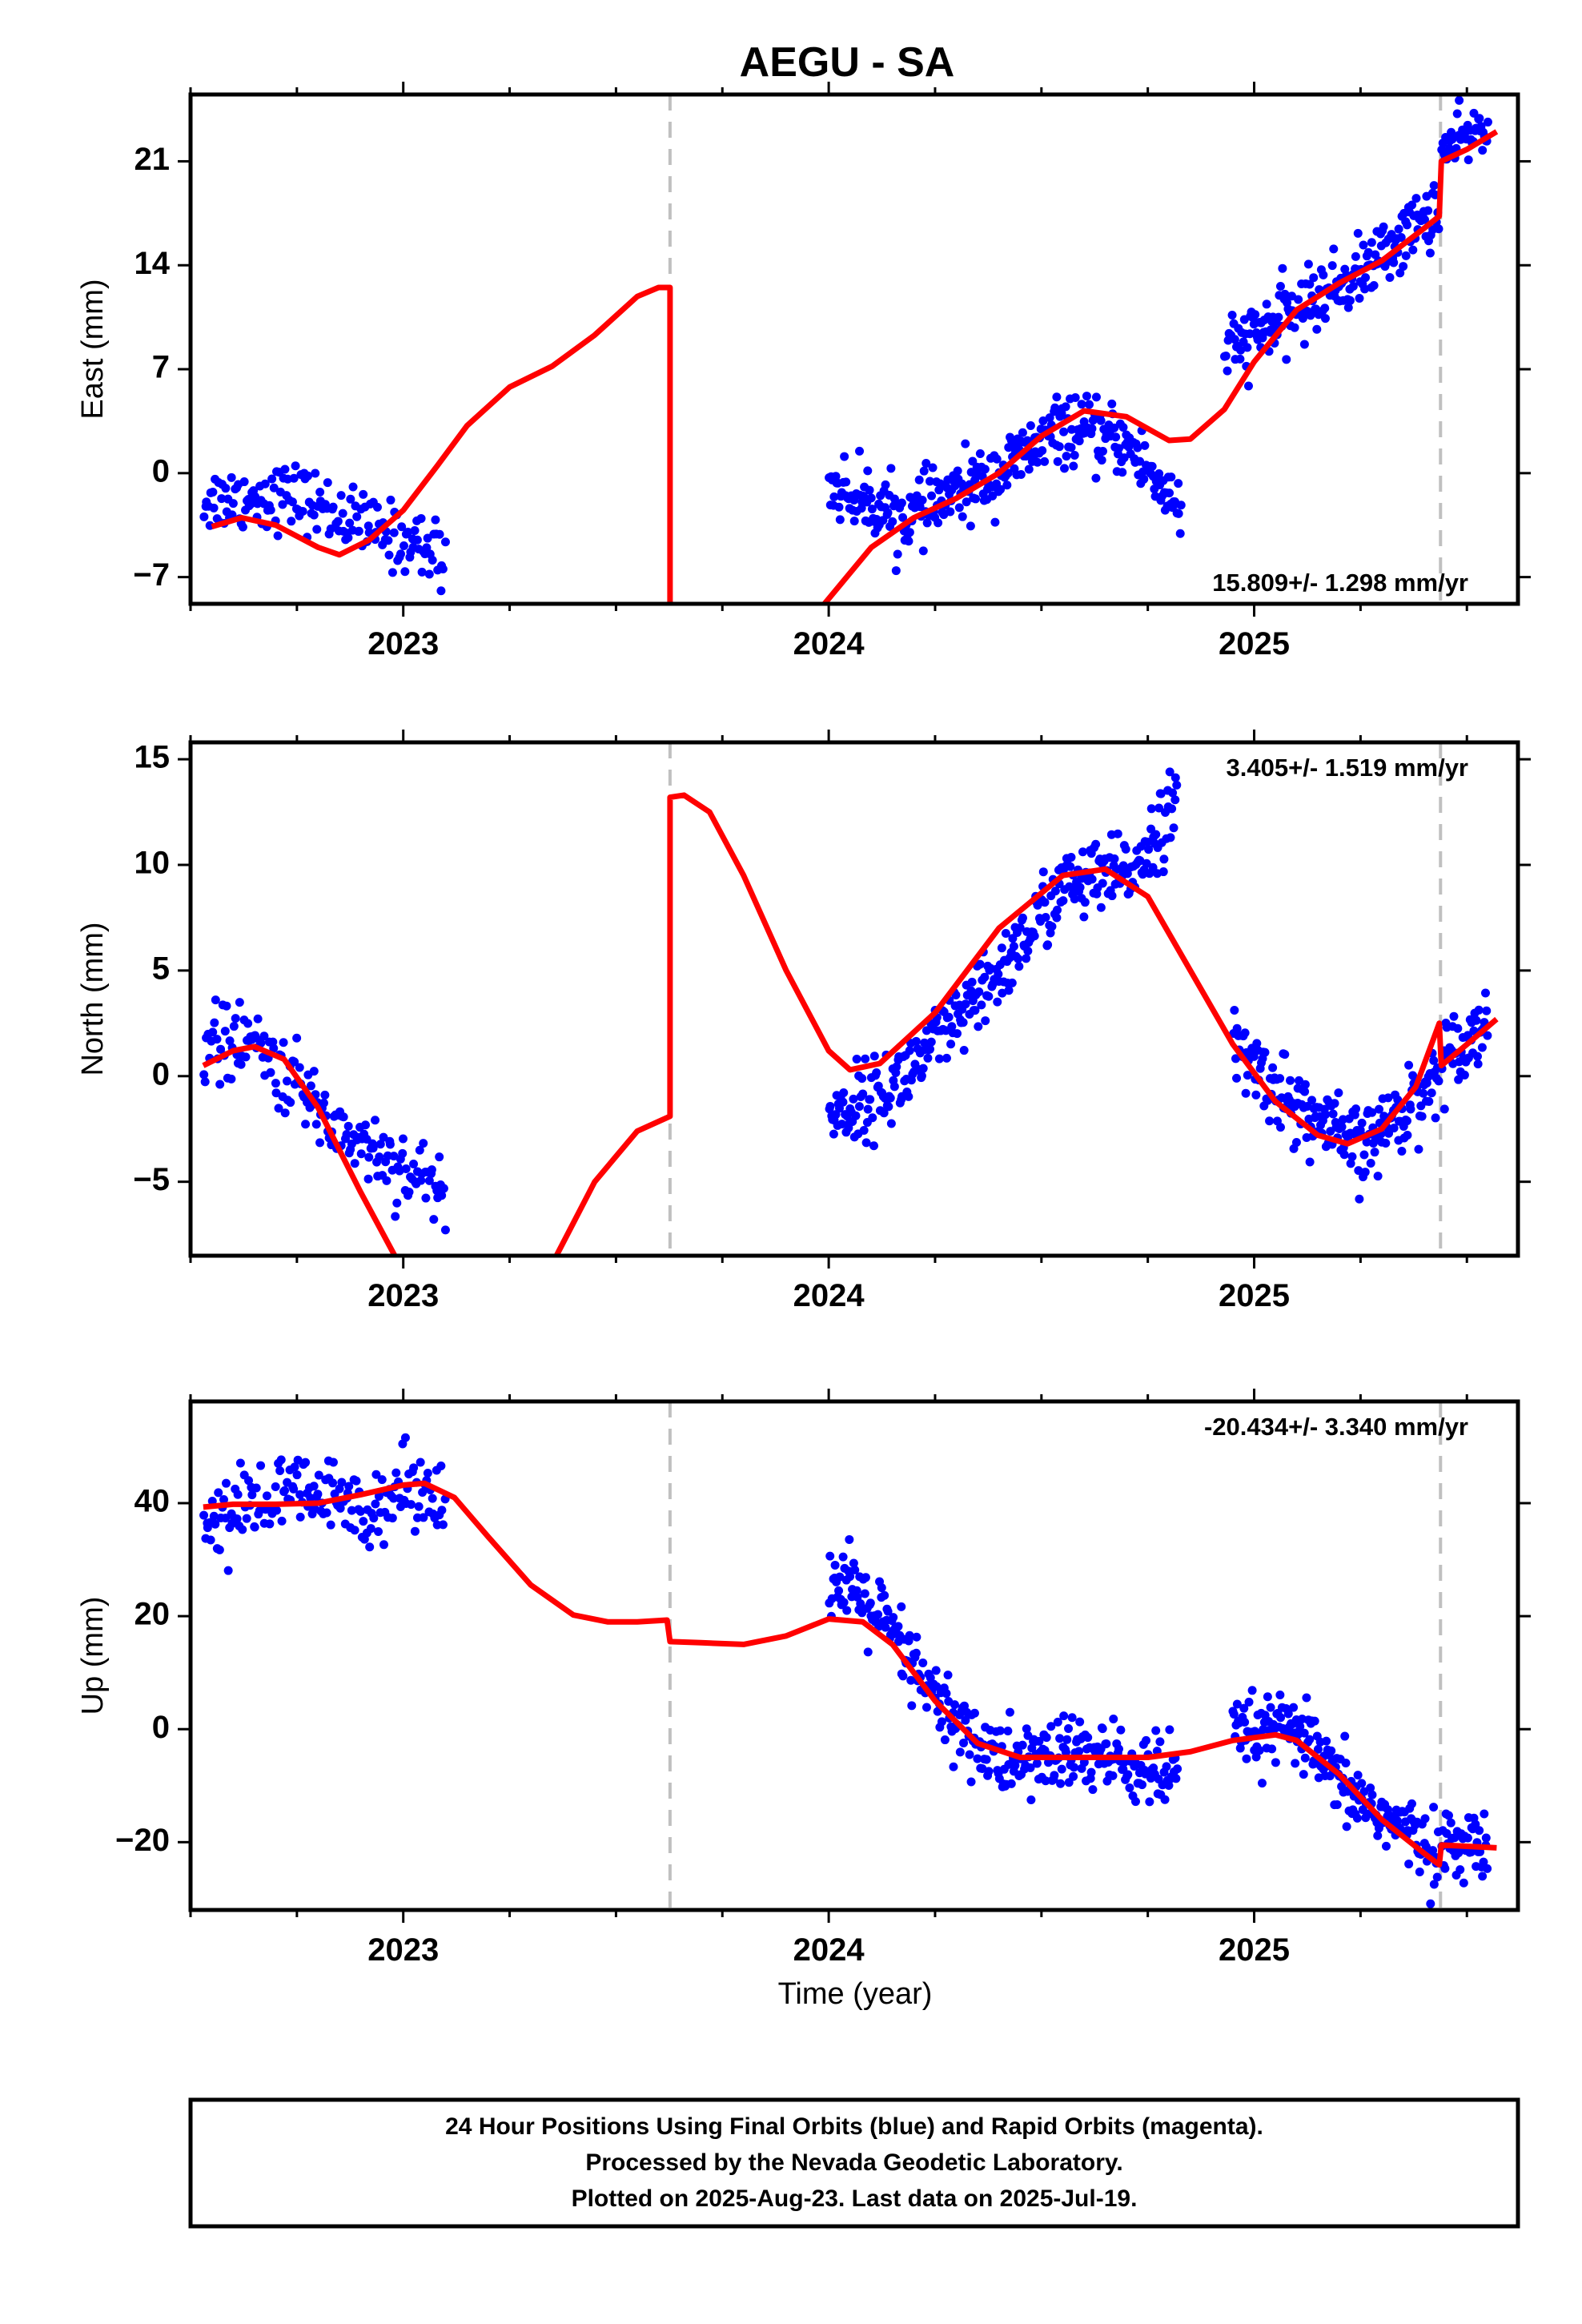 This screenshot has width=1582, height=2324. What do you see at coordinates (153, 1614) in the screenshot?
I see `y-tick-label: 20` at bounding box center [153, 1614].